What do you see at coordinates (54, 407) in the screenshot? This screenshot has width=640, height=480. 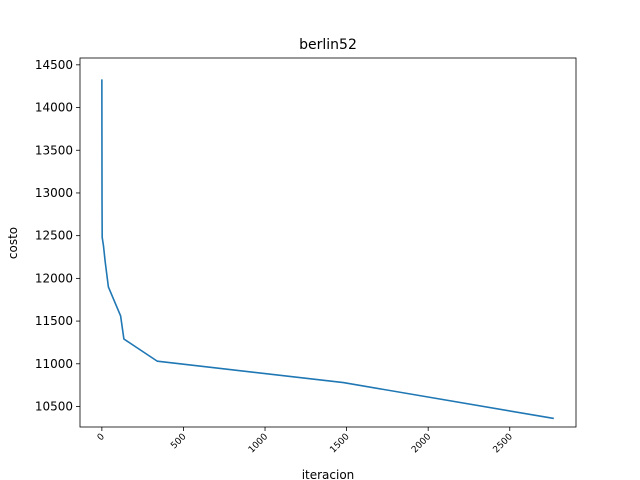 I see `y-tick-label: 10500` at bounding box center [54, 407].